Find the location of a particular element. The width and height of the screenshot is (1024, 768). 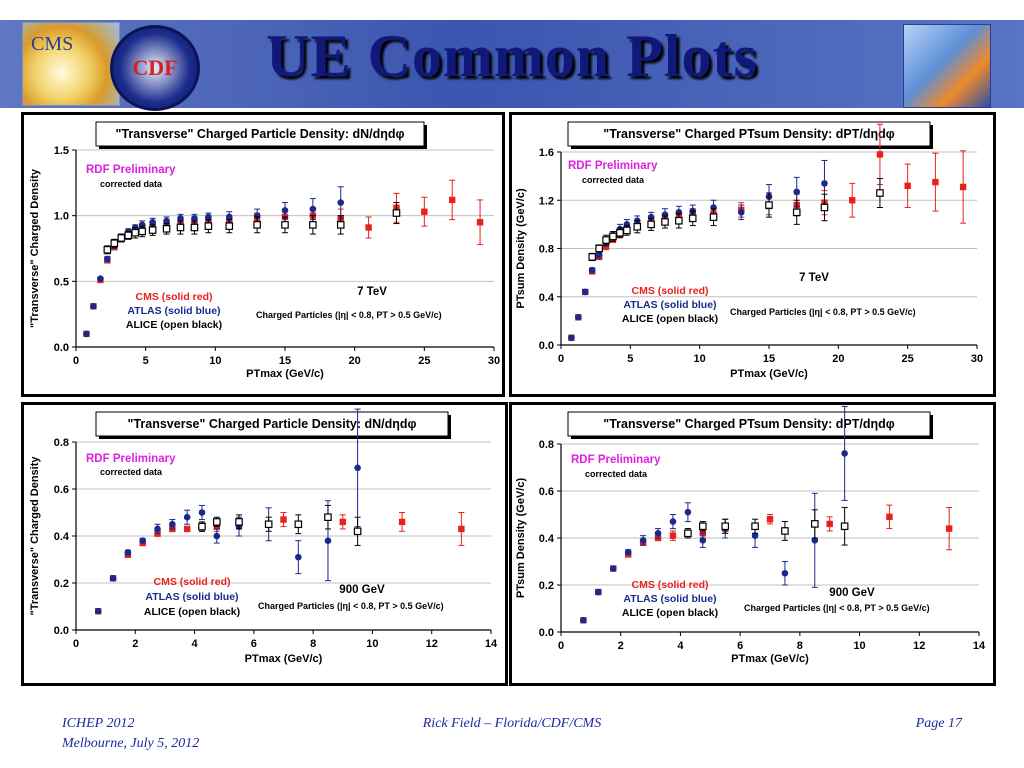

x-tick-label: 12 is located at coordinates (432, 644).